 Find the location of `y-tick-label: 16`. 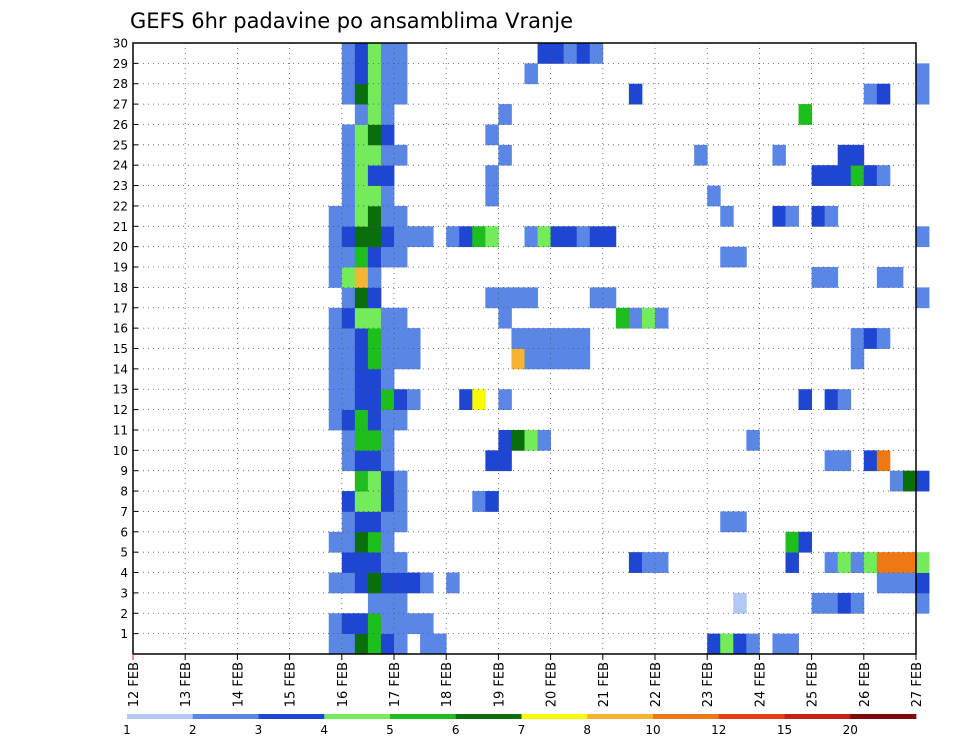

y-tick-label: 16 is located at coordinates (120, 329).